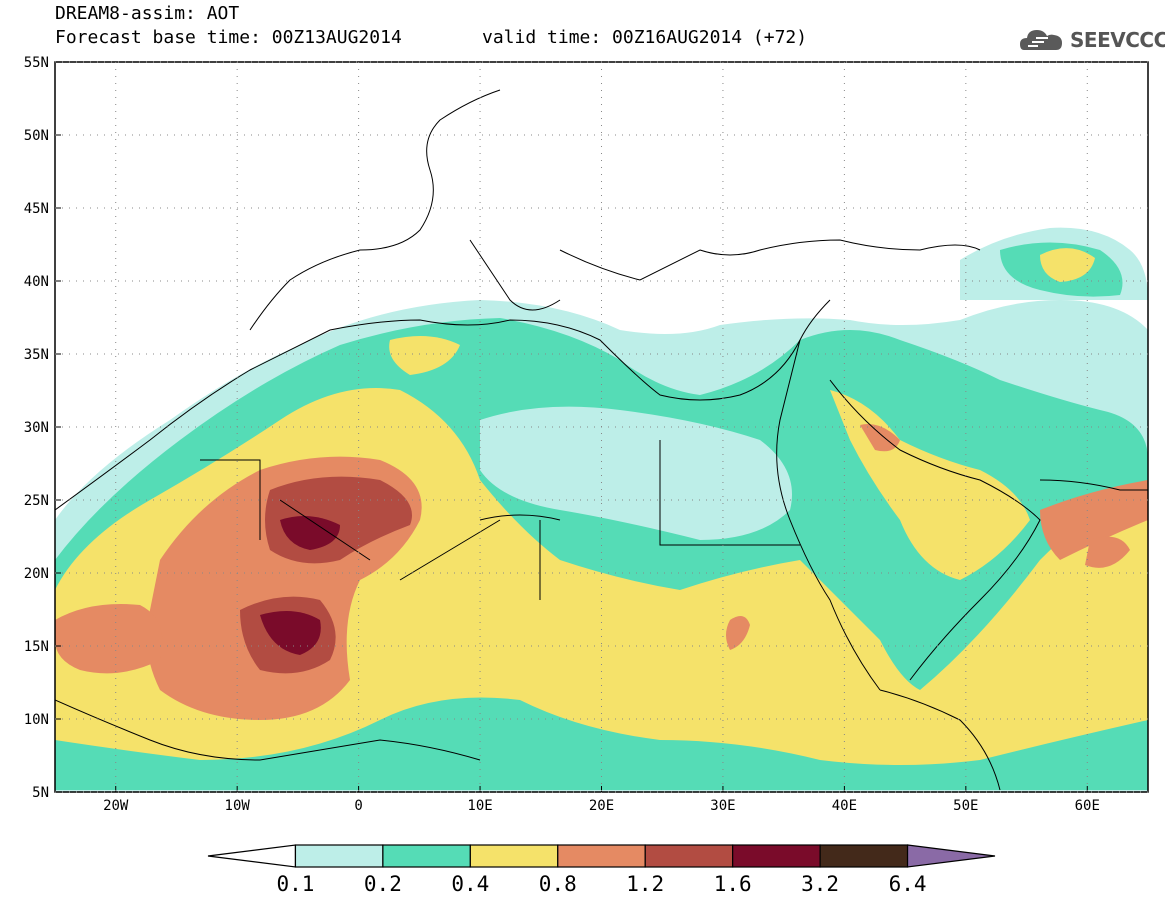 Image resolution: width=1165 pixels, height=905 pixels. I want to click on lon-tick-label: 20E, so click(601, 806).